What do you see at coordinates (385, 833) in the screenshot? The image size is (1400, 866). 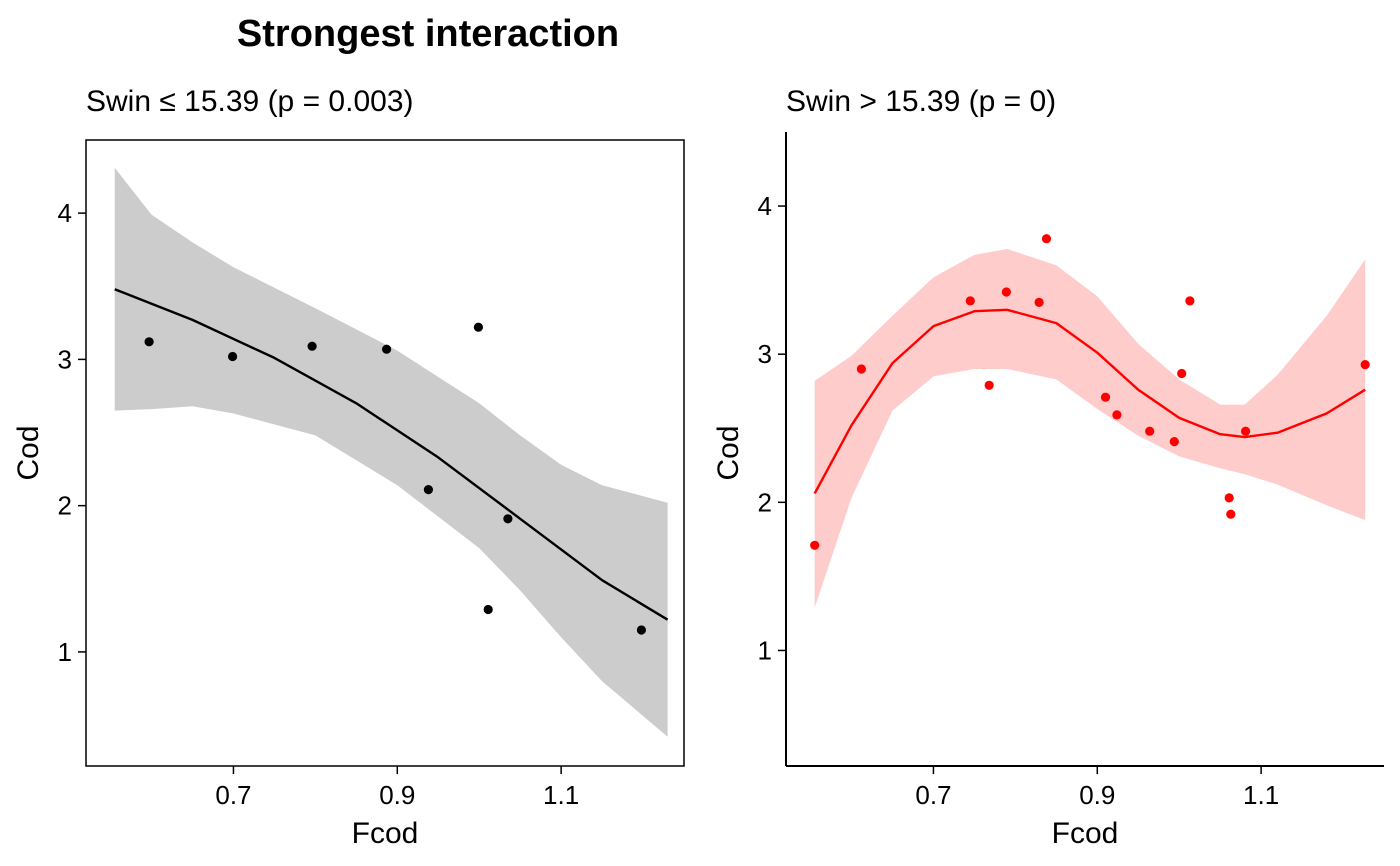 I see `panel-left-x-axis-label: Fcod` at bounding box center [385, 833].